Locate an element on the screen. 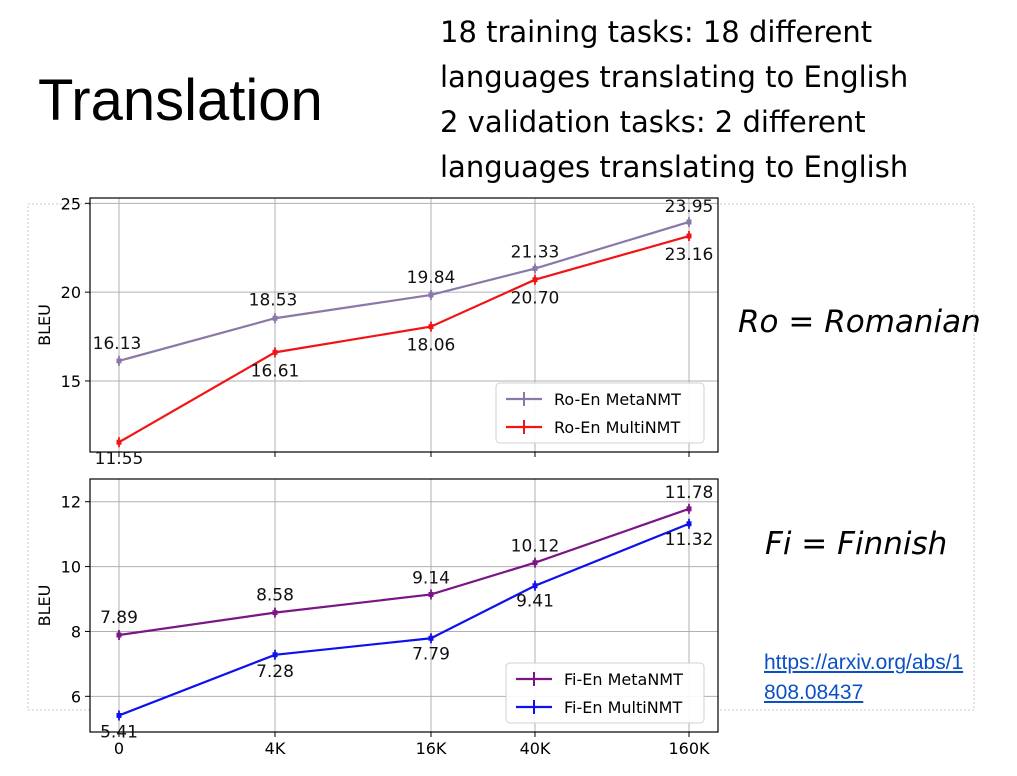 This screenshot has height=776, width=1017. info-line: 18 training tasks: 18 different is located at coordinates (656, 32).